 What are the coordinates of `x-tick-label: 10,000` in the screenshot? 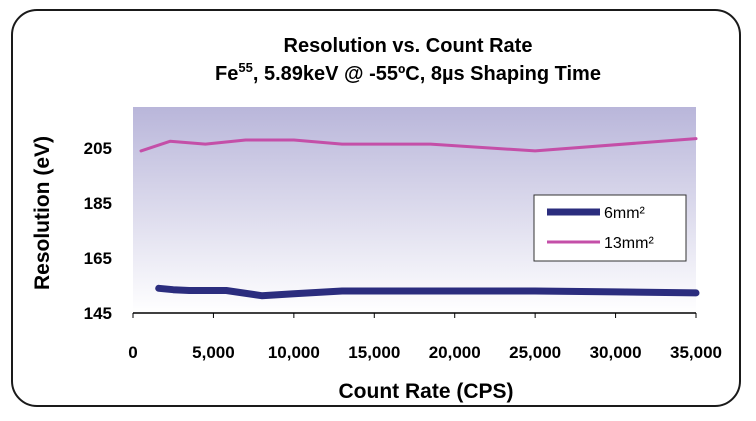 It's located at (294, 352).